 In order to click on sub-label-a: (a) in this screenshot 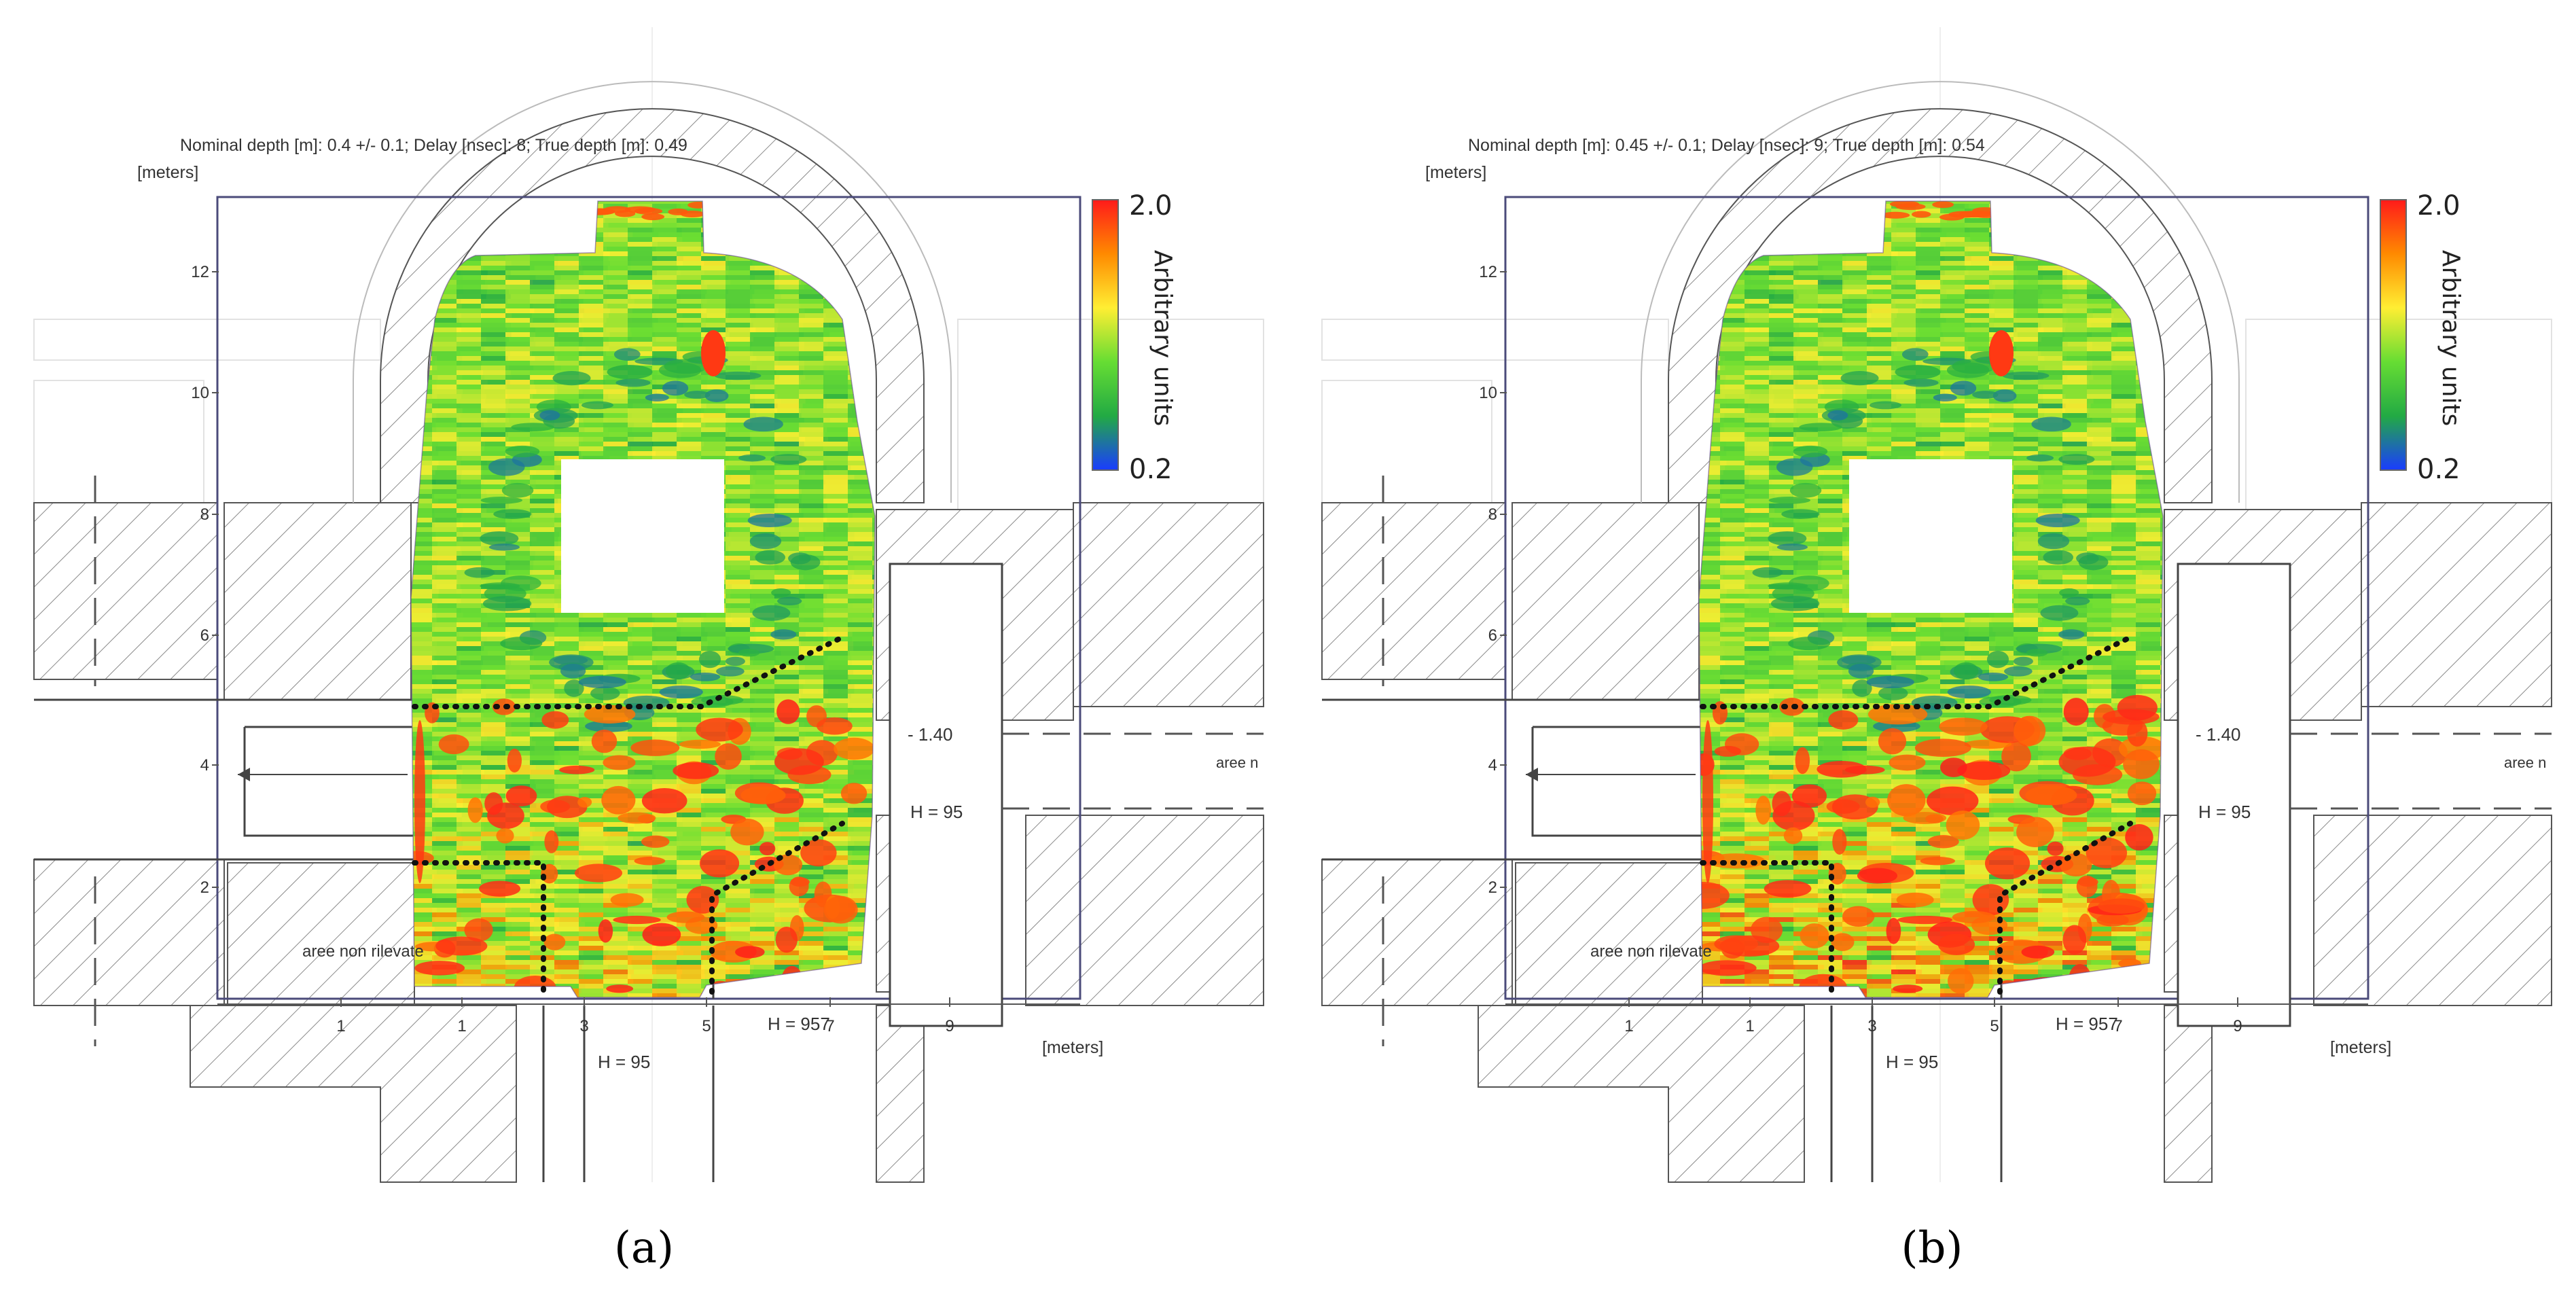, I will do `click(644, 1248)`.